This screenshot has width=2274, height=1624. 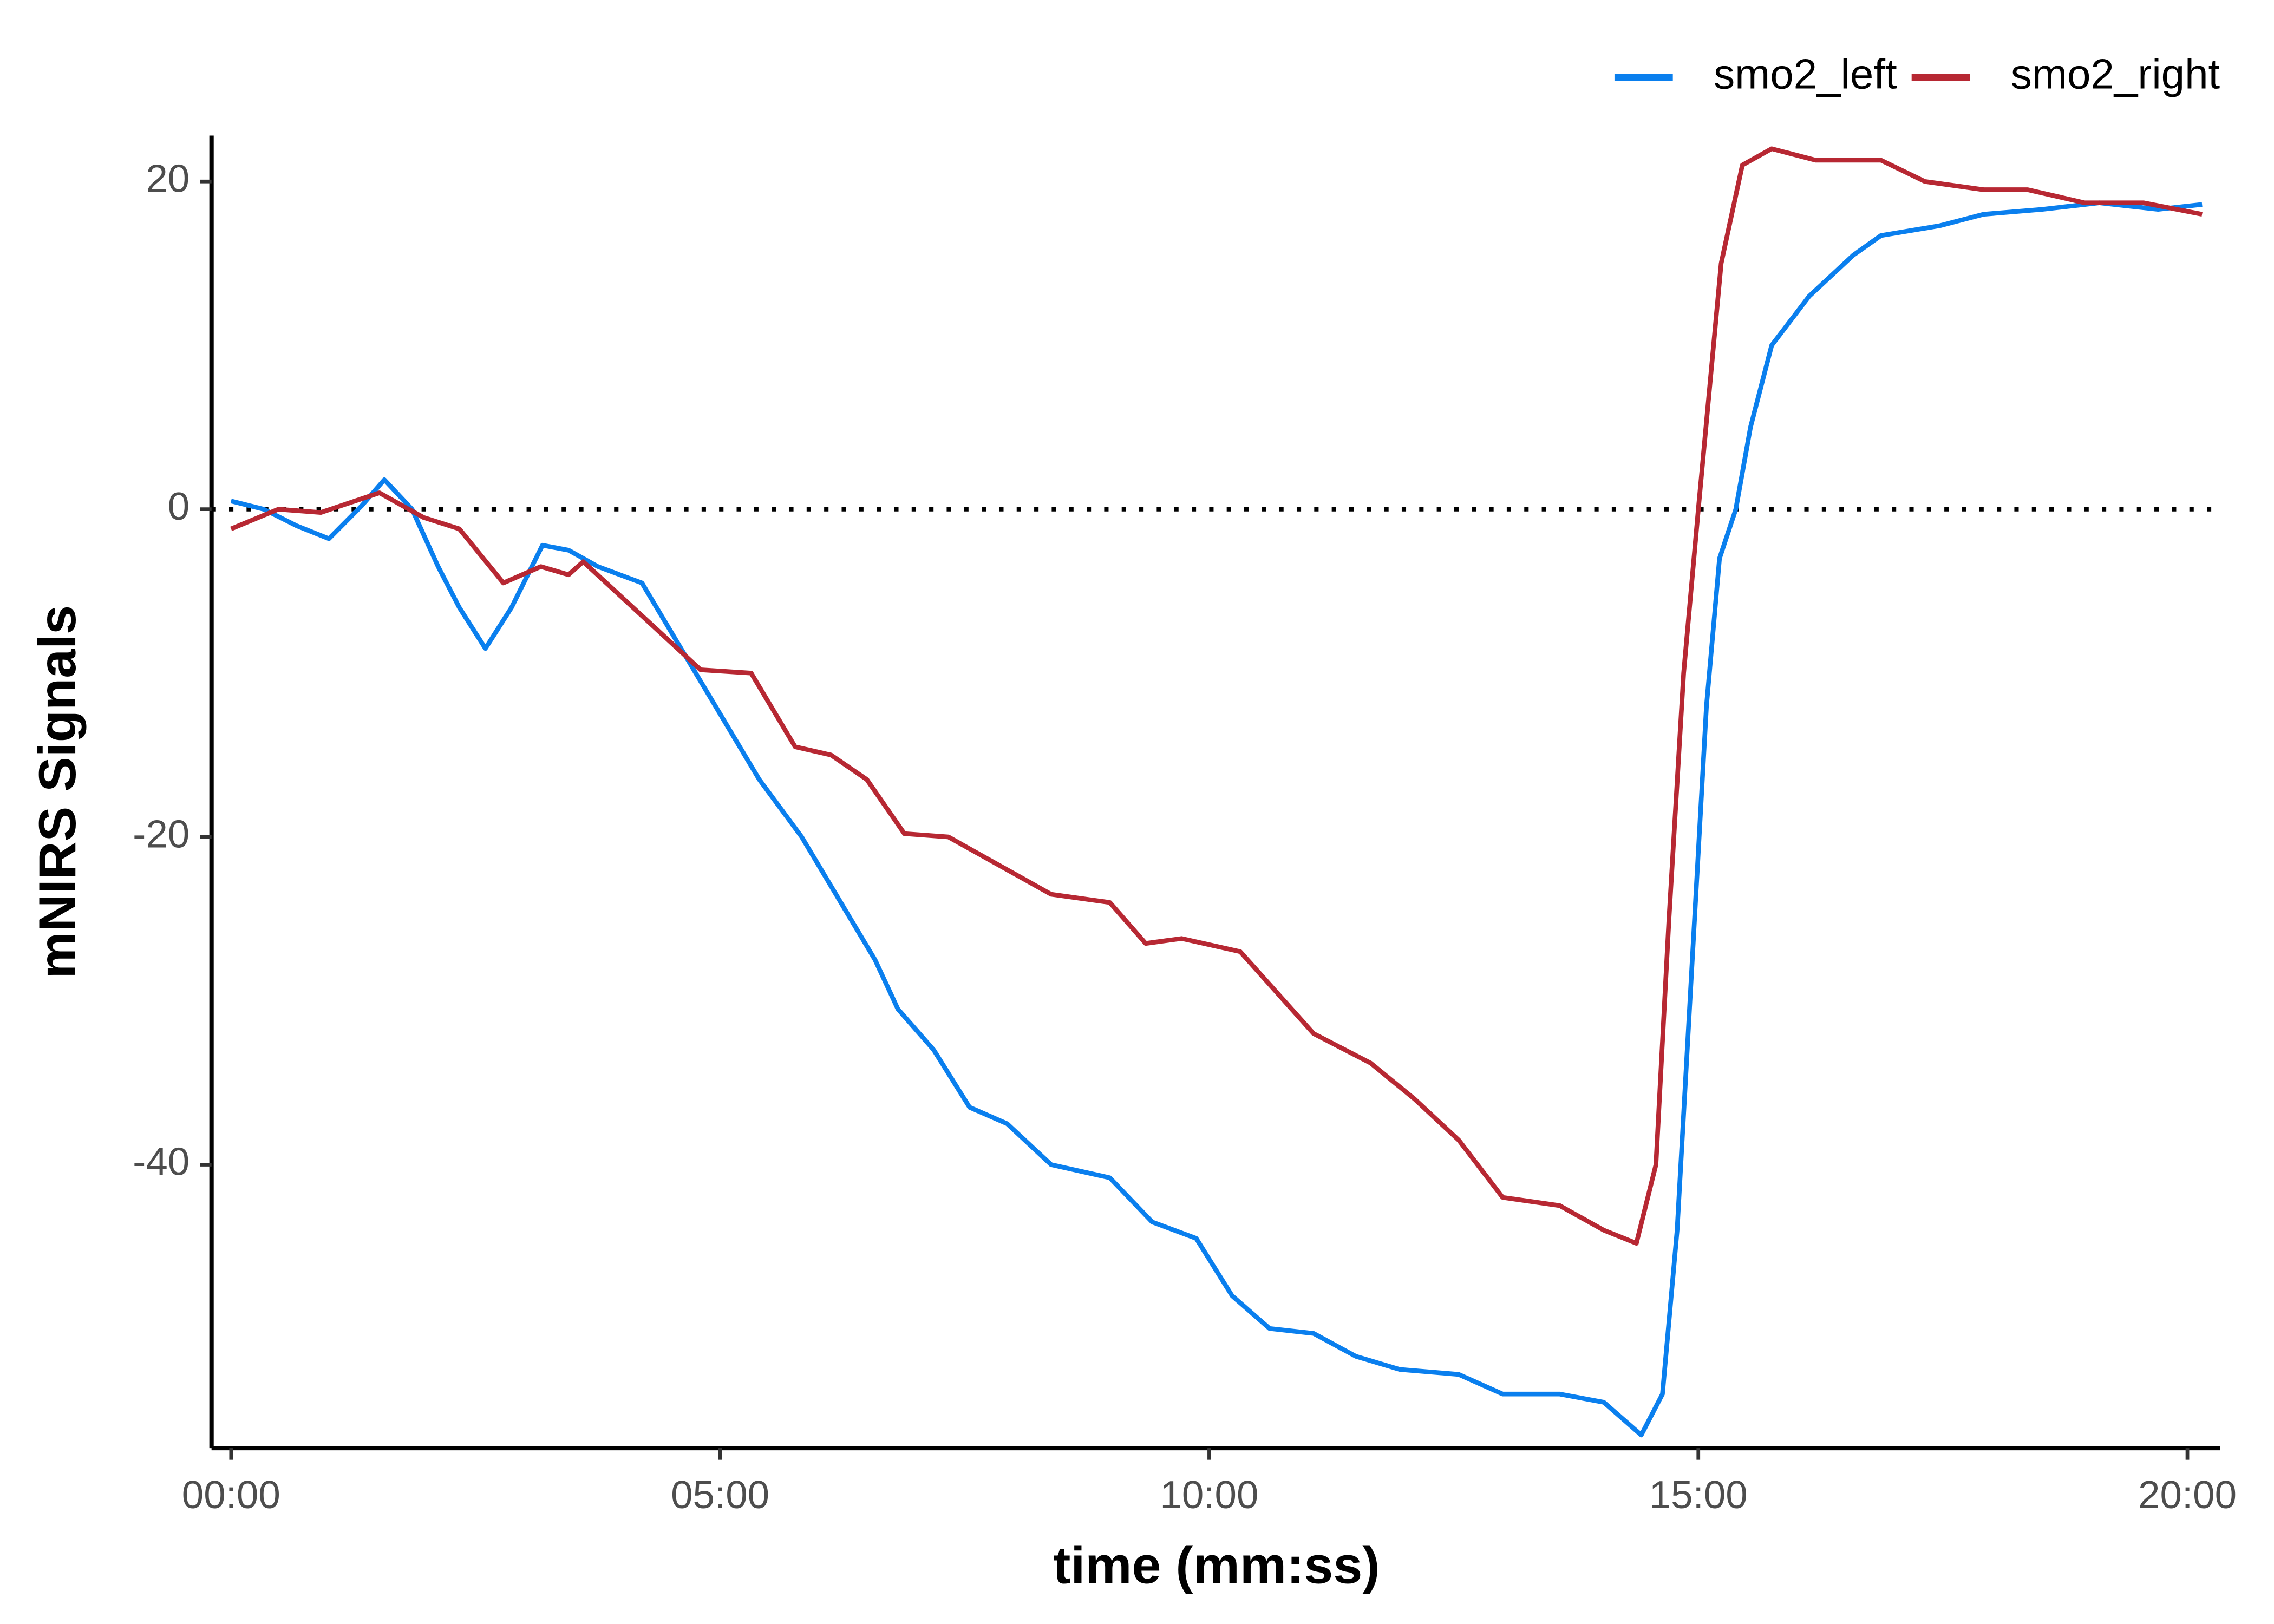 I want to click on x-tick-label: 00:00, so click(x=231, y=1495).